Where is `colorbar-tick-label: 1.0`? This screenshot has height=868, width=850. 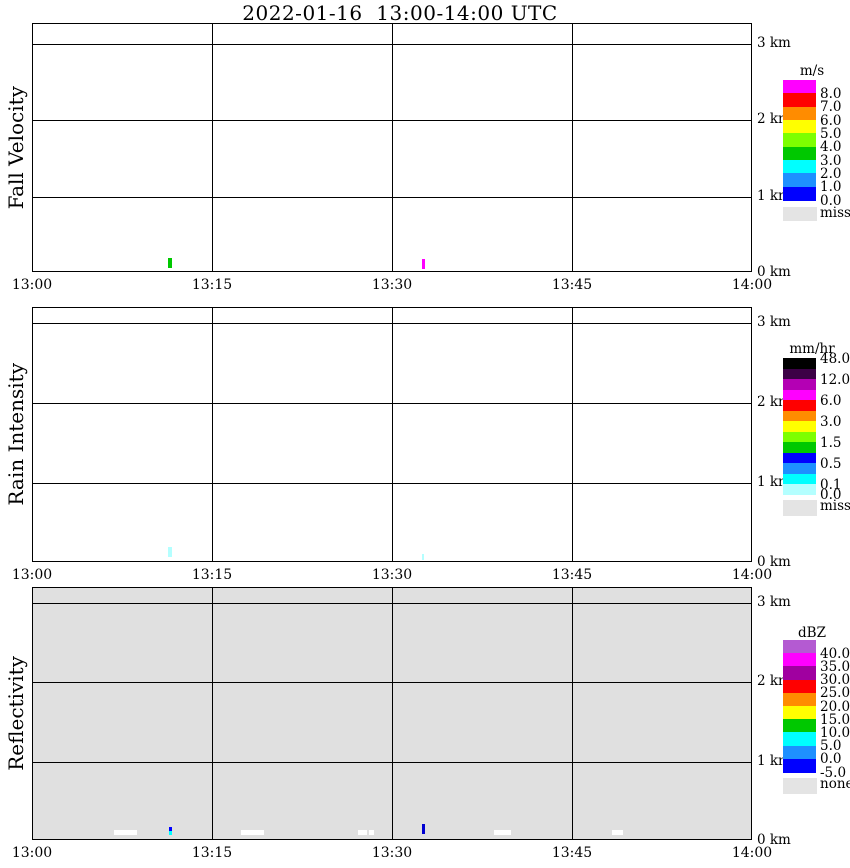 colorbar-tick-label: 1.0 is located at coordinates (831, 187).